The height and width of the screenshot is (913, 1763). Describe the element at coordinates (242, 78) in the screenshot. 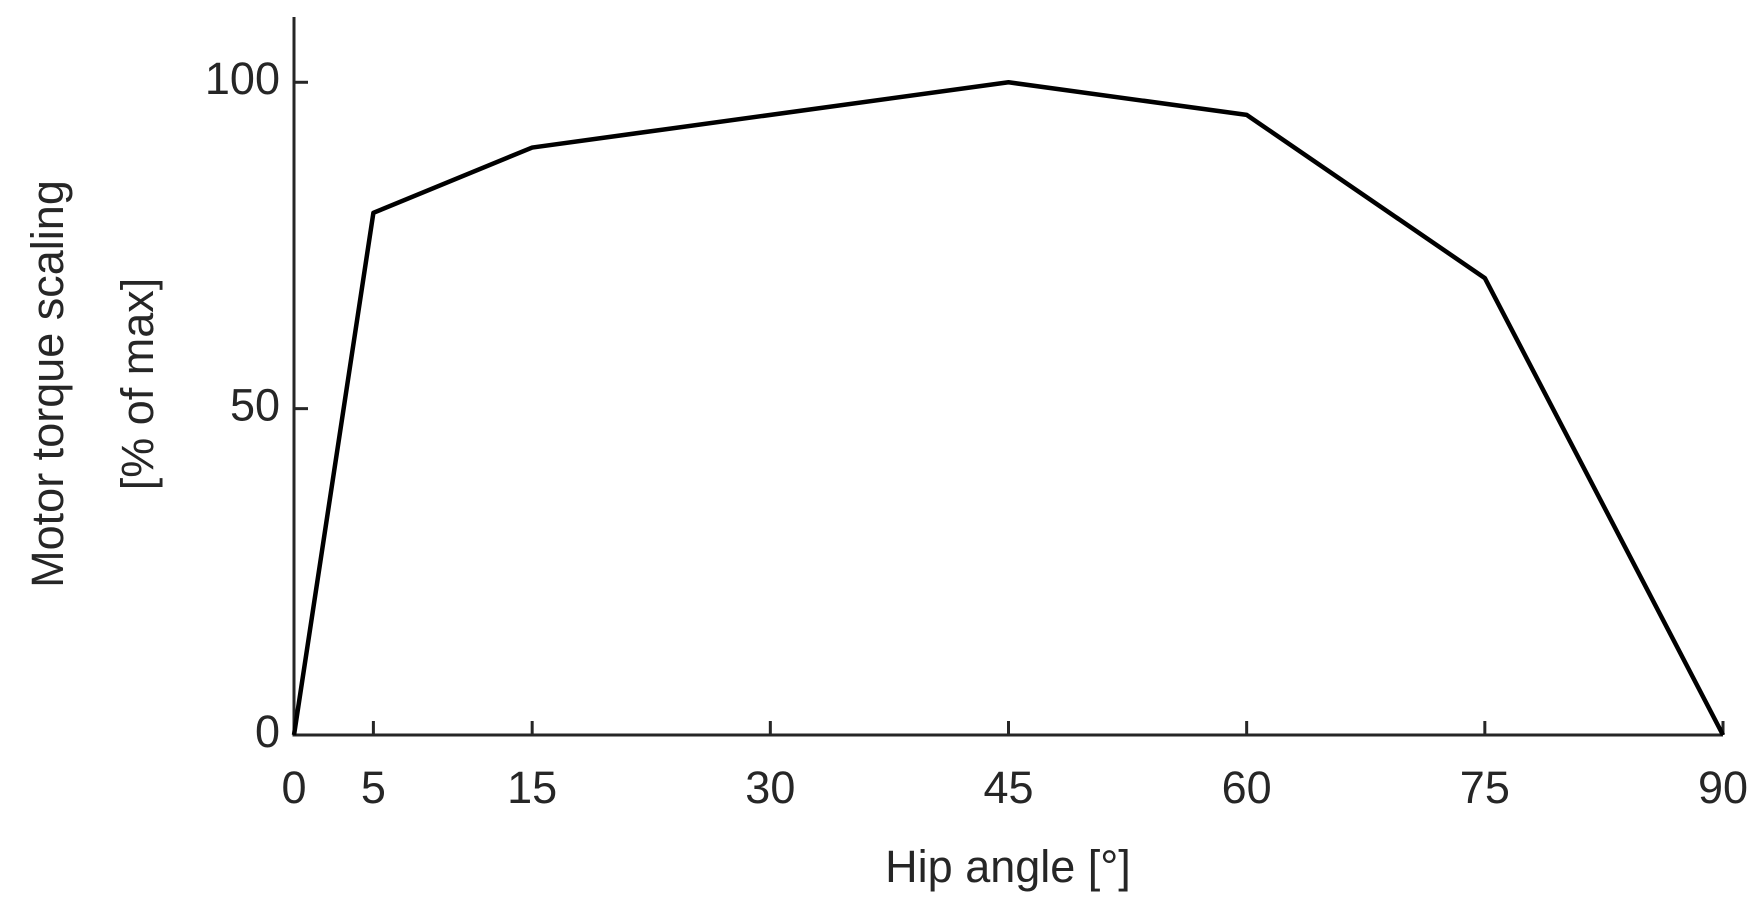

I see `y-tick-label: 100` at that location.